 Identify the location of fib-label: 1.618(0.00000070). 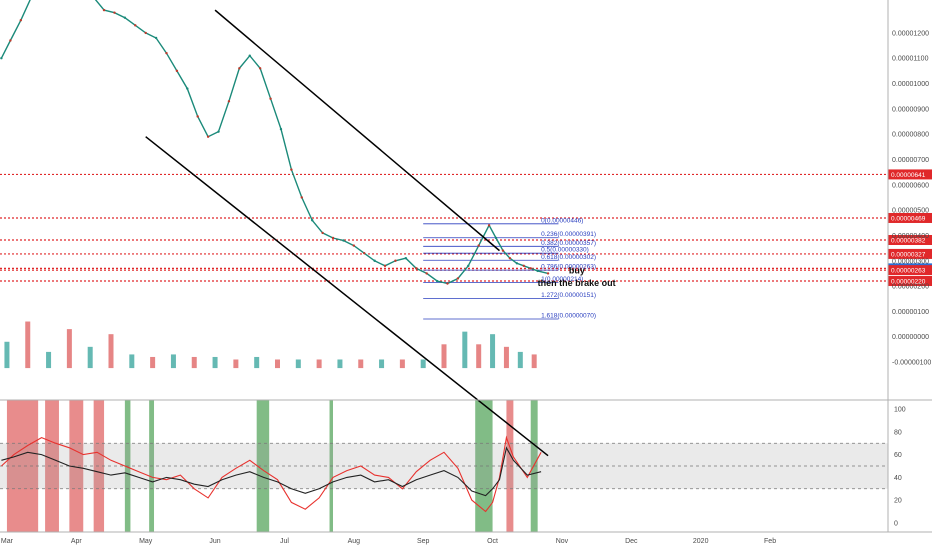
(568, 315).